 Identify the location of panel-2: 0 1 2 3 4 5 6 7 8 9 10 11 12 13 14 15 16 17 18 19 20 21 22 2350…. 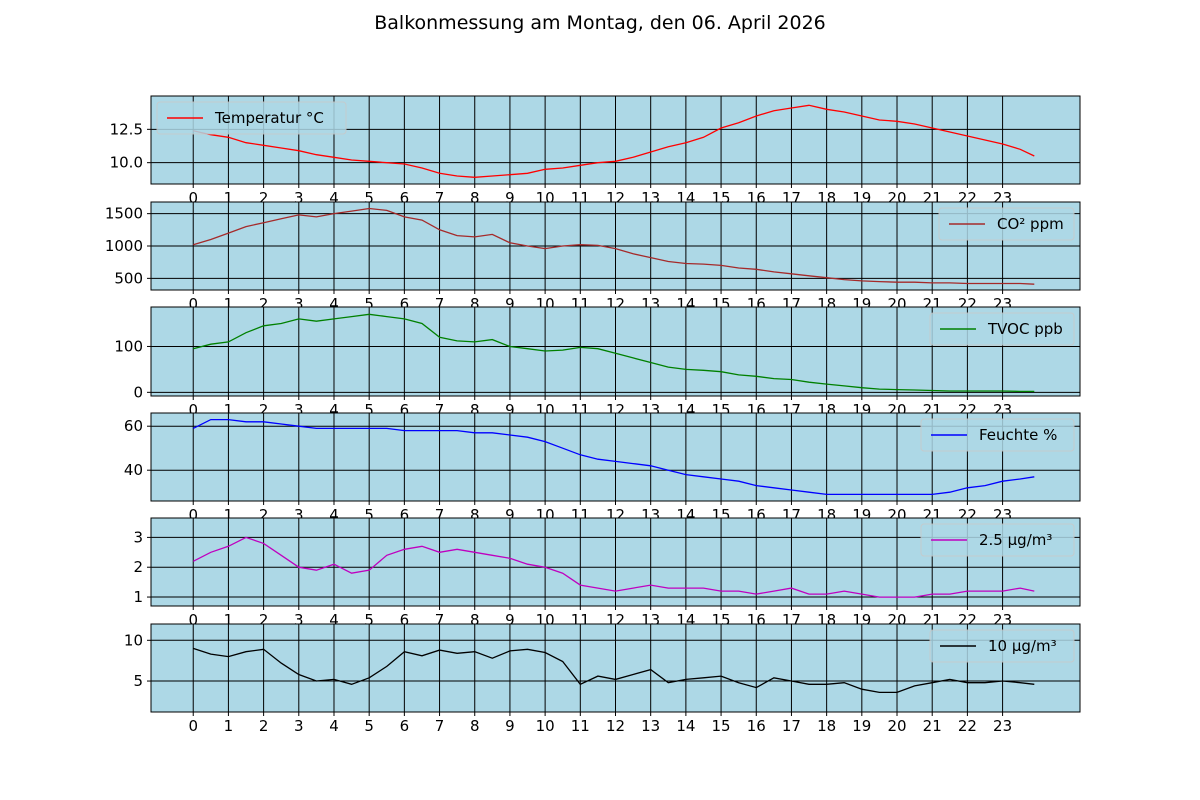
(593, 257).